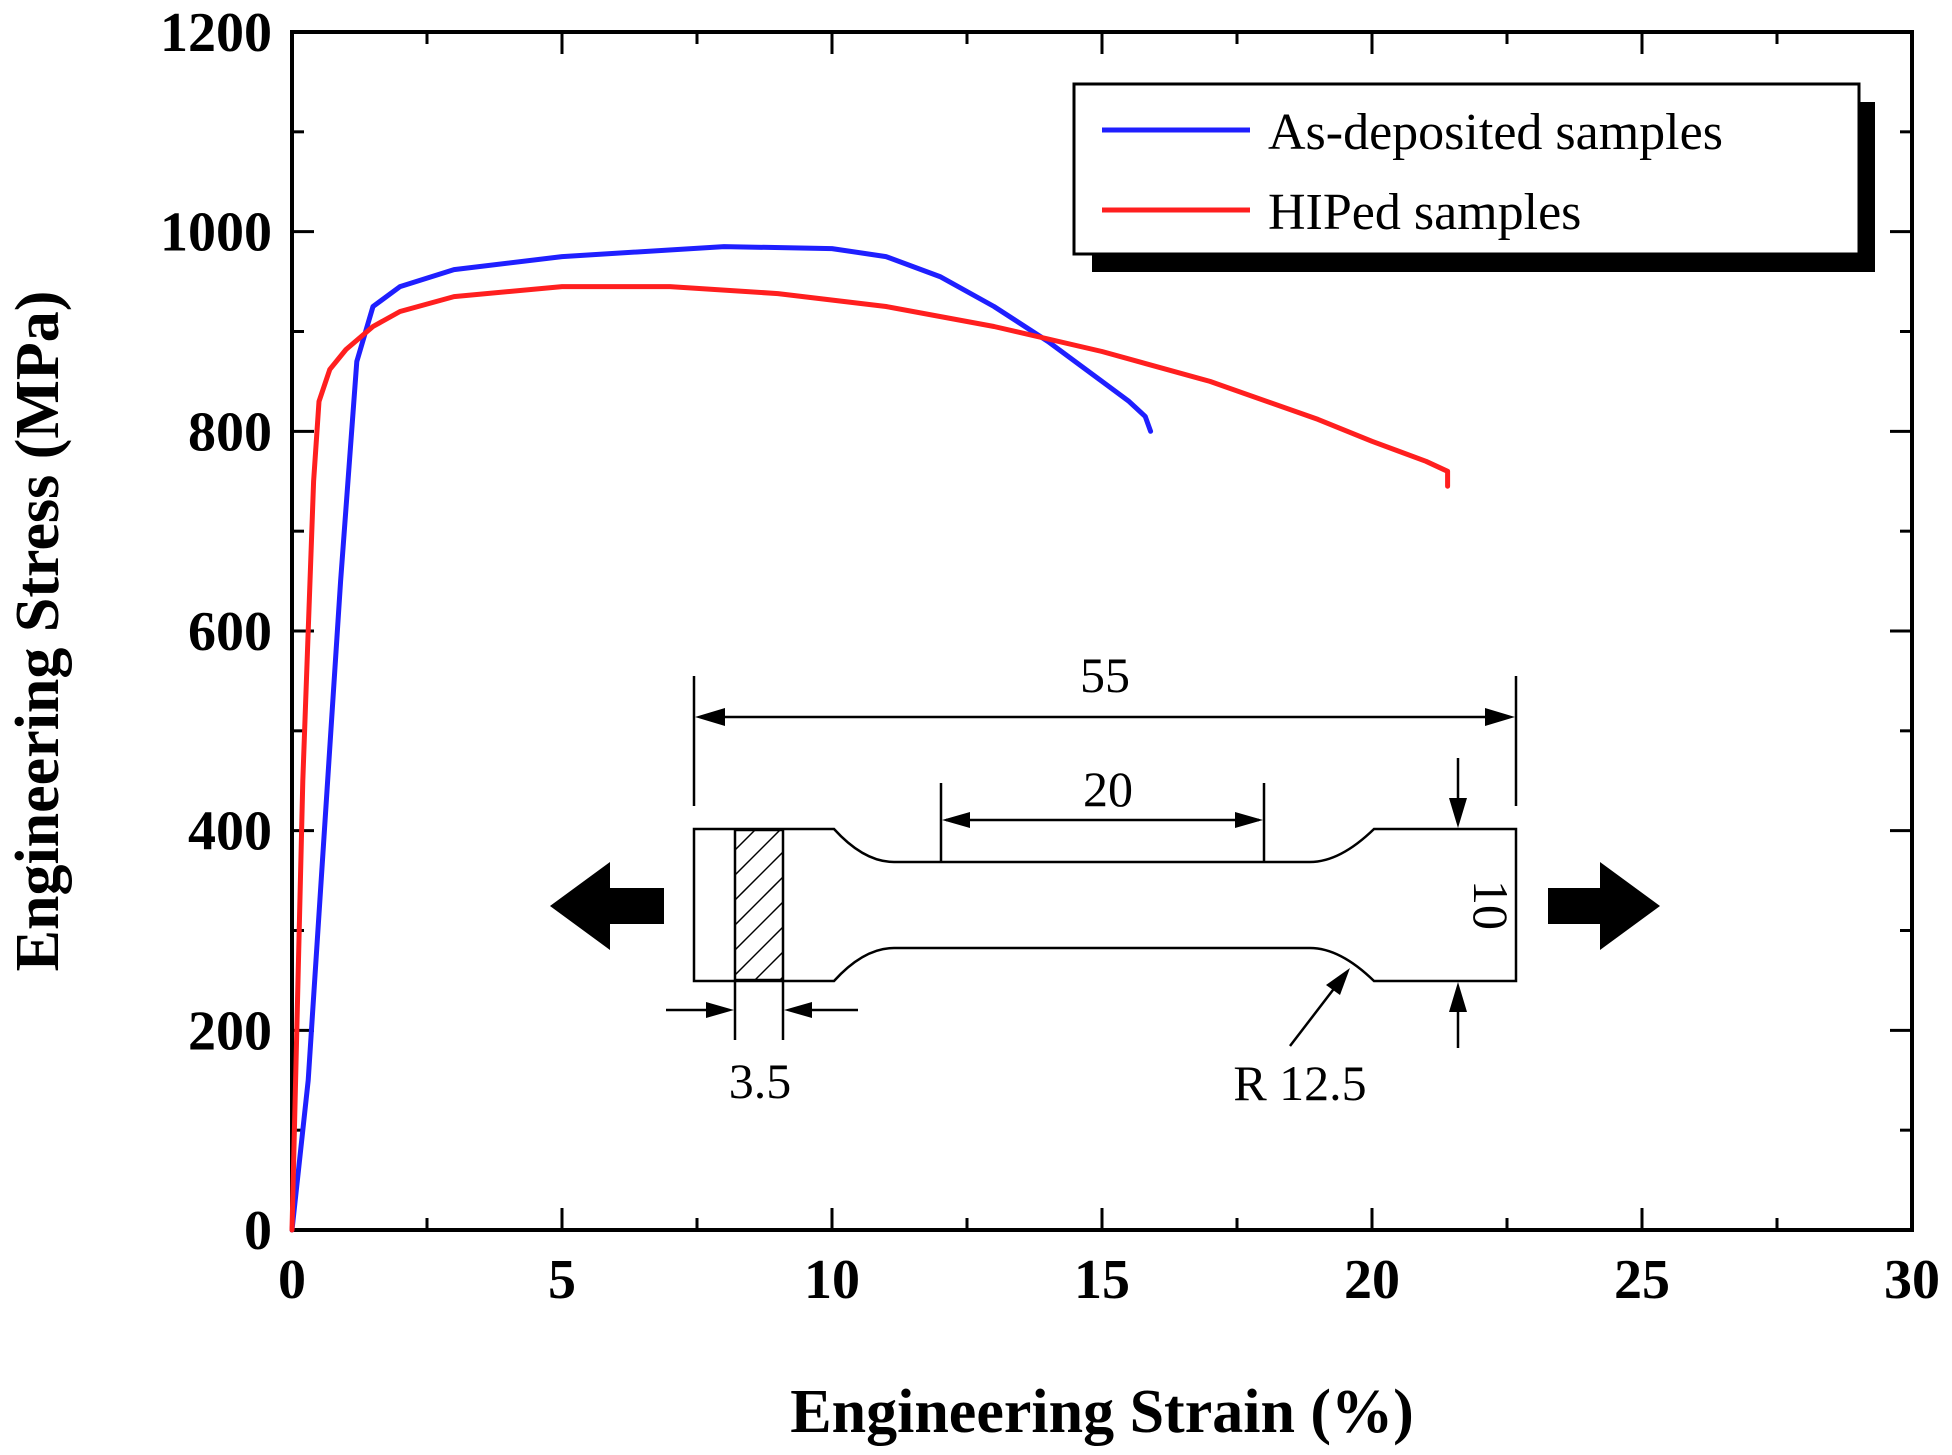 This screenshot has width=1952, height=1455. I want to click on dim-10-bottom-arrow, so click(1458, 997).